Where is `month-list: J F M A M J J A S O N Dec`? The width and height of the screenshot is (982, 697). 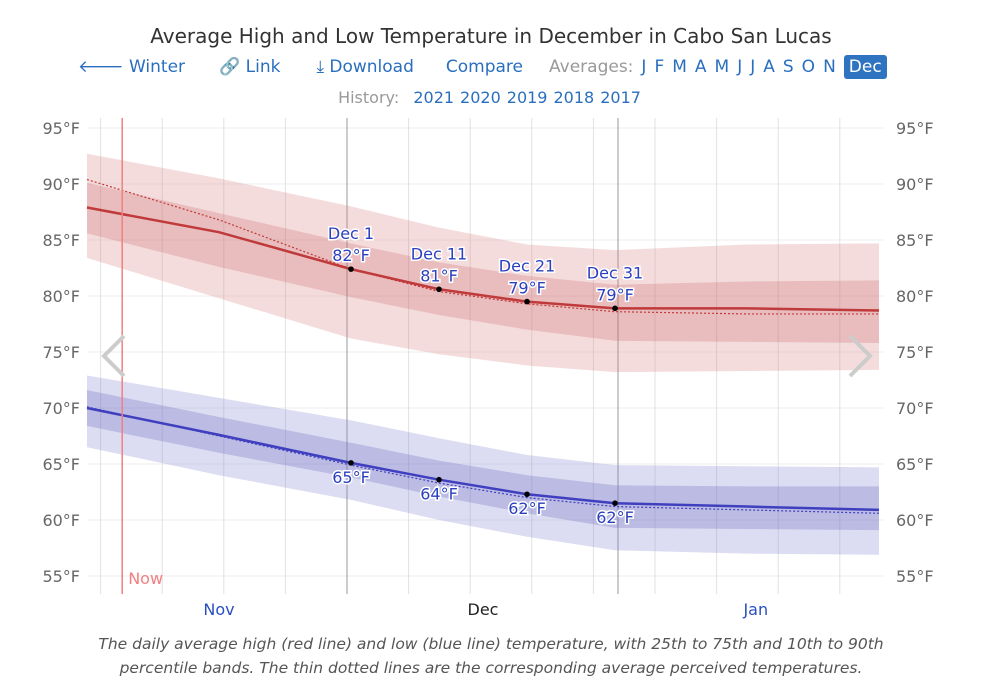 month-list: J F M A M J J A S O N Dec is located at coordinates (763, 67).